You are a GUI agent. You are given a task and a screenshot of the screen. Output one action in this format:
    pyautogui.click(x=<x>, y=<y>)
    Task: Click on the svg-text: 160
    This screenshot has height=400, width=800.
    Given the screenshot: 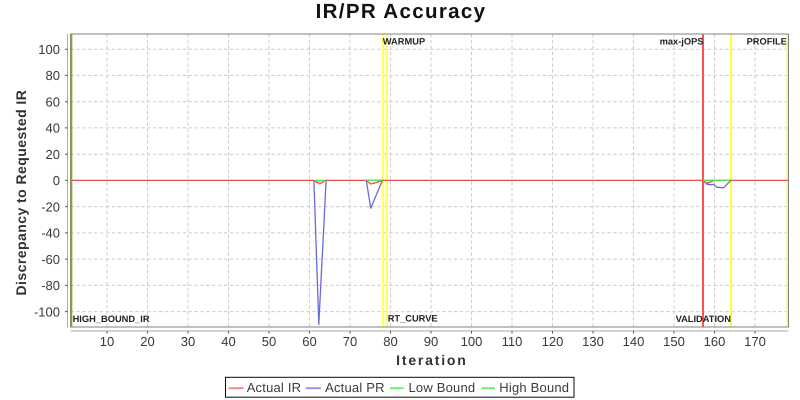 What is the action you would take?
    pyautogui.click(x=715, y=341)
    